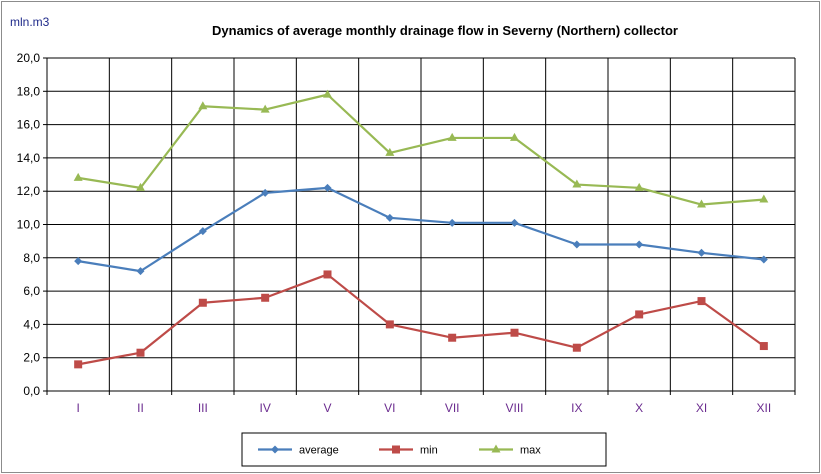  I want to click on x-tick-label: VI, so click(389, 408).